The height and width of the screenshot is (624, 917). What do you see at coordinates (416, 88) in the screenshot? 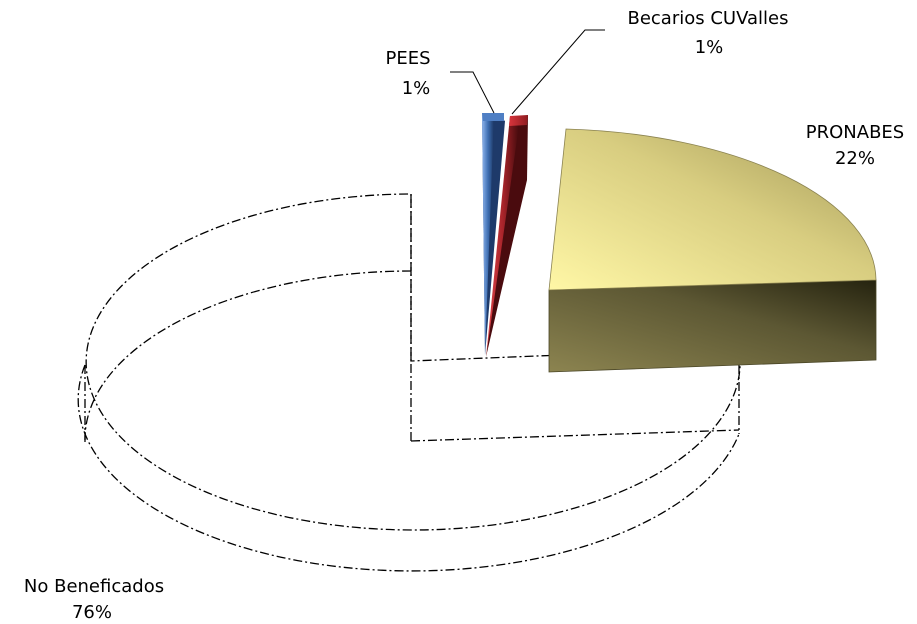
I see `label-pees-percent: 1%` at bounding box center [416, 88].